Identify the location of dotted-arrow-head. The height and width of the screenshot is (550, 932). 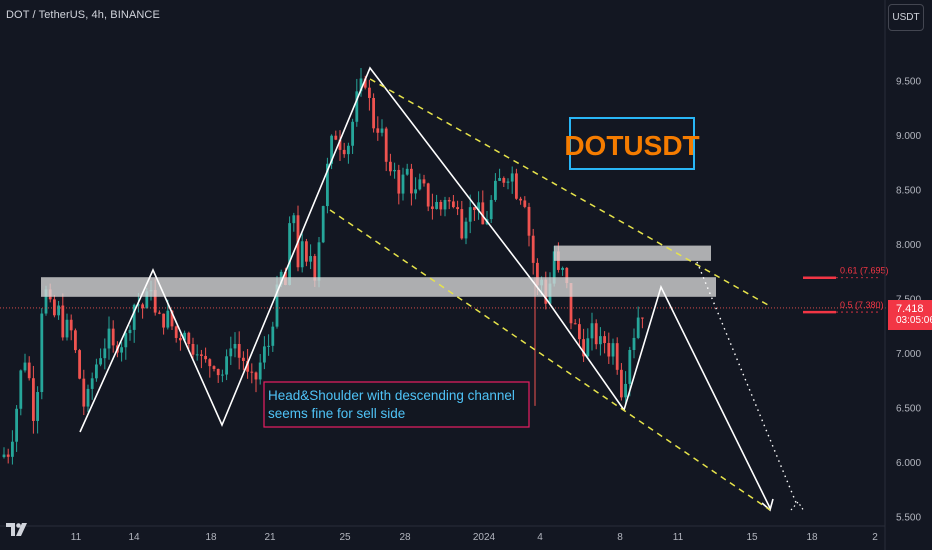
(797, 506).